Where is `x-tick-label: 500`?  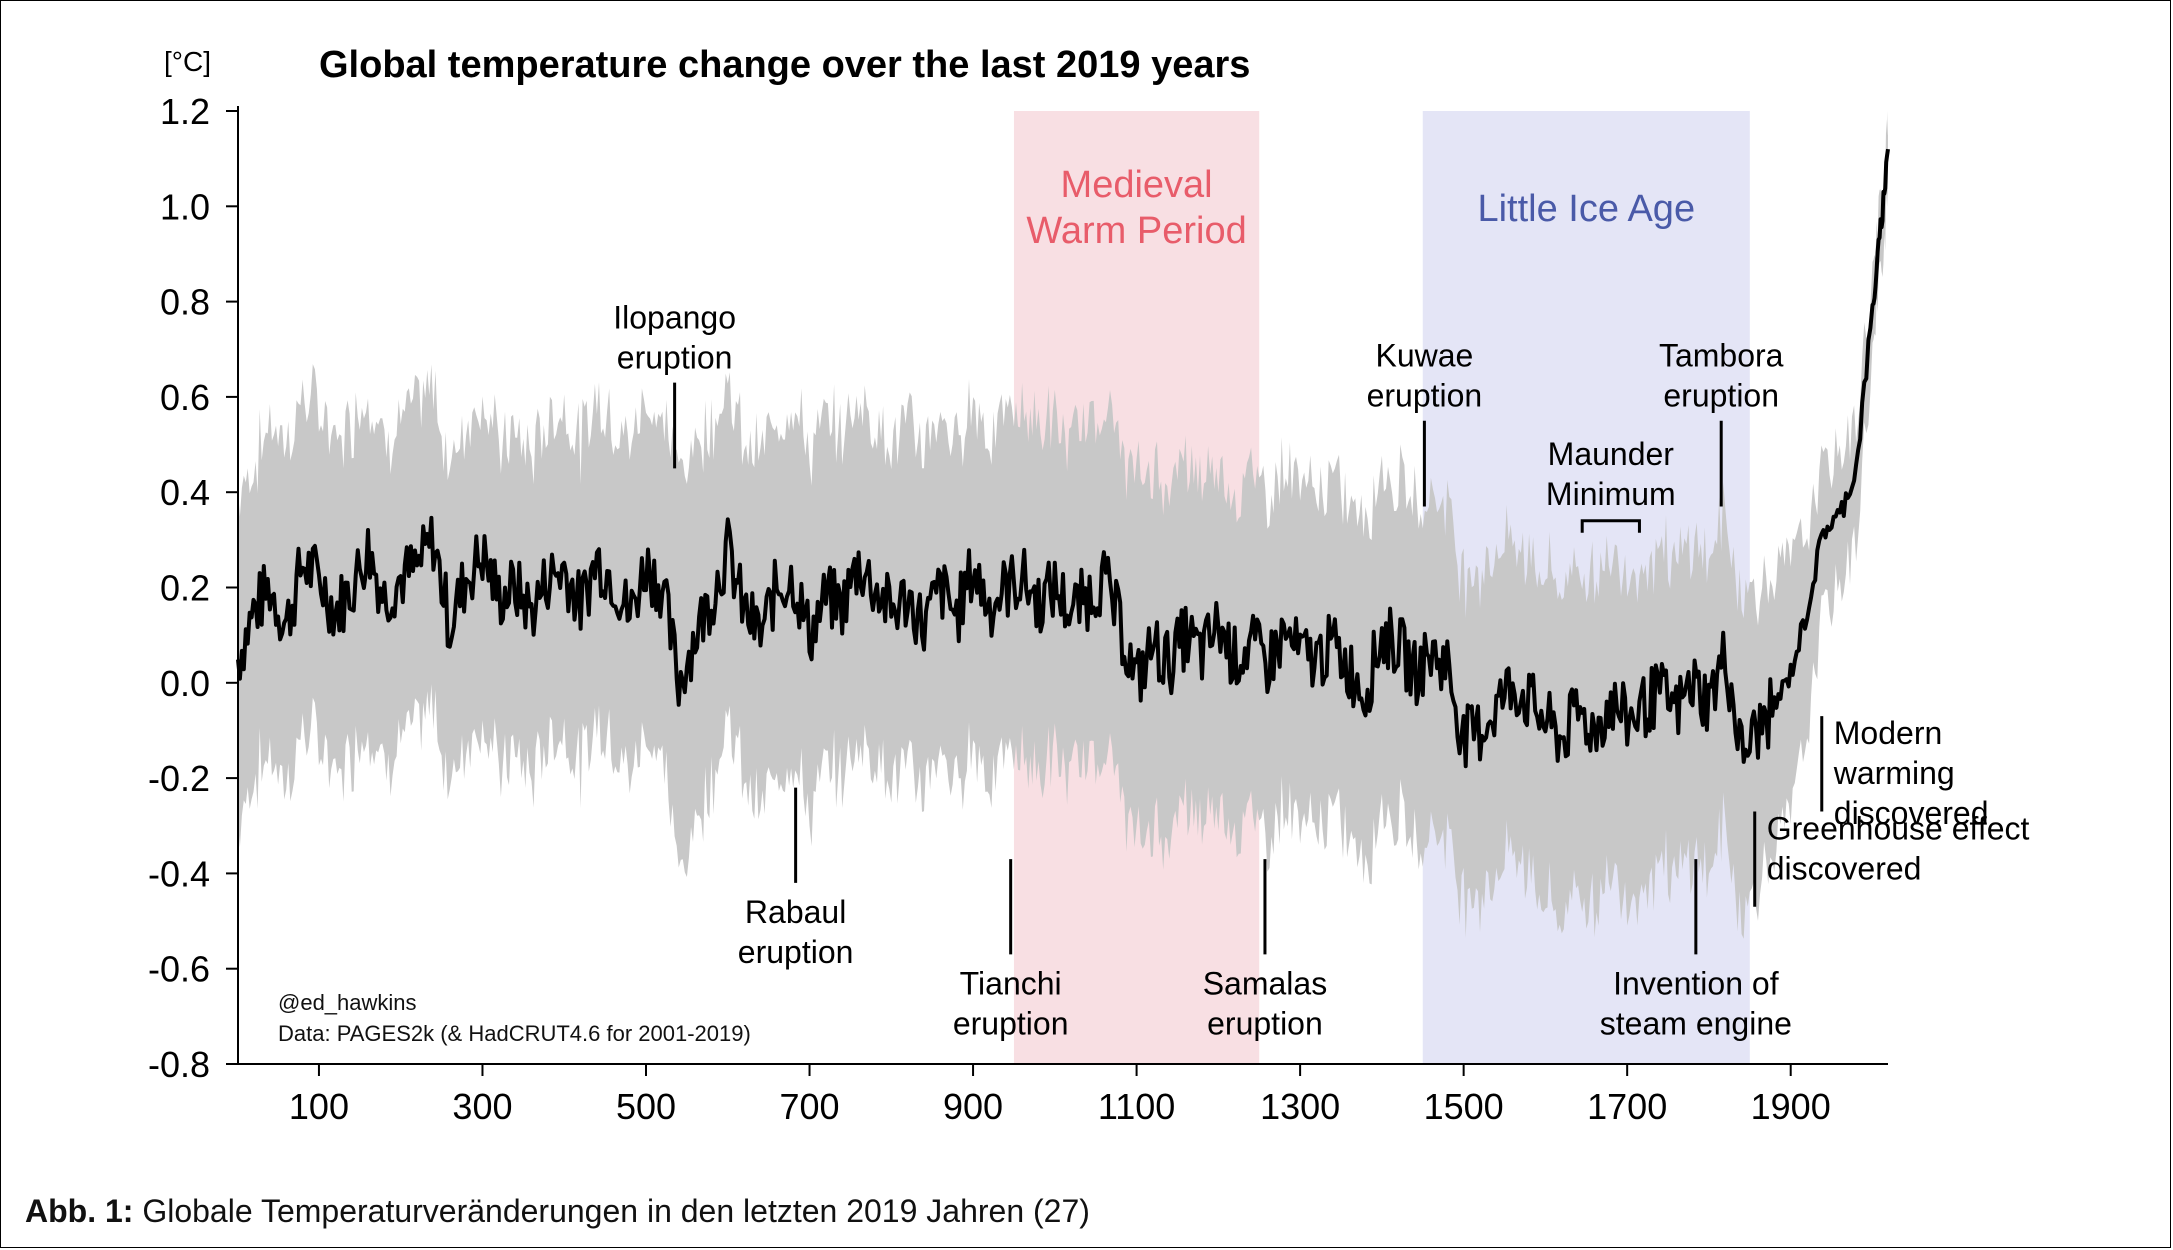 x-tick-label: 500 is located at coordinates (646, 1106).